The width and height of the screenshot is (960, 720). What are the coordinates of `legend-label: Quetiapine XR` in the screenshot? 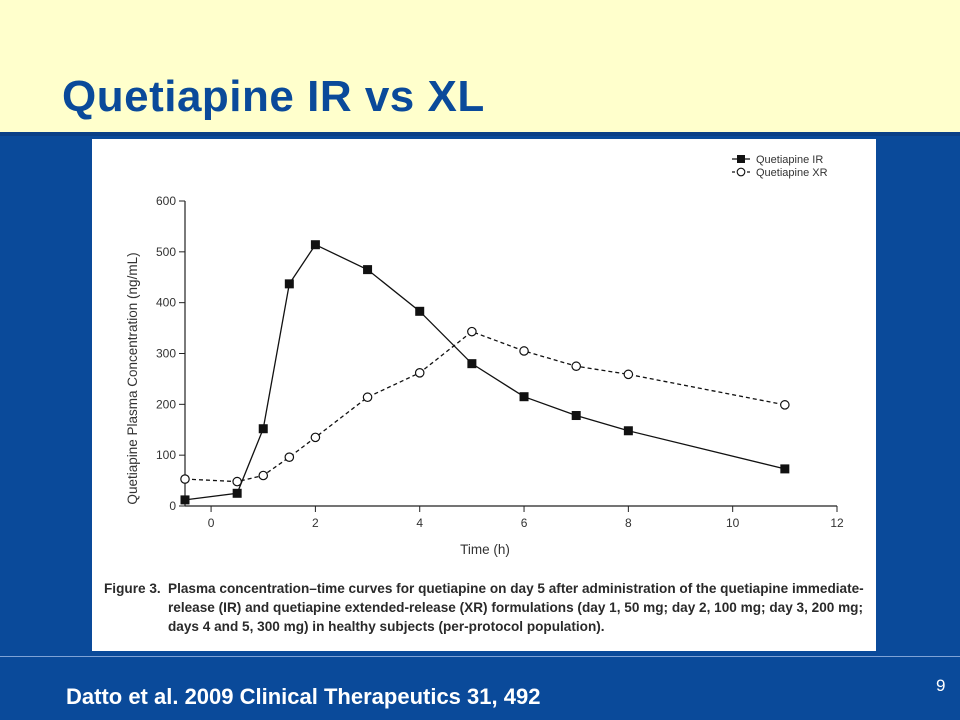 It's located at (792, 173).